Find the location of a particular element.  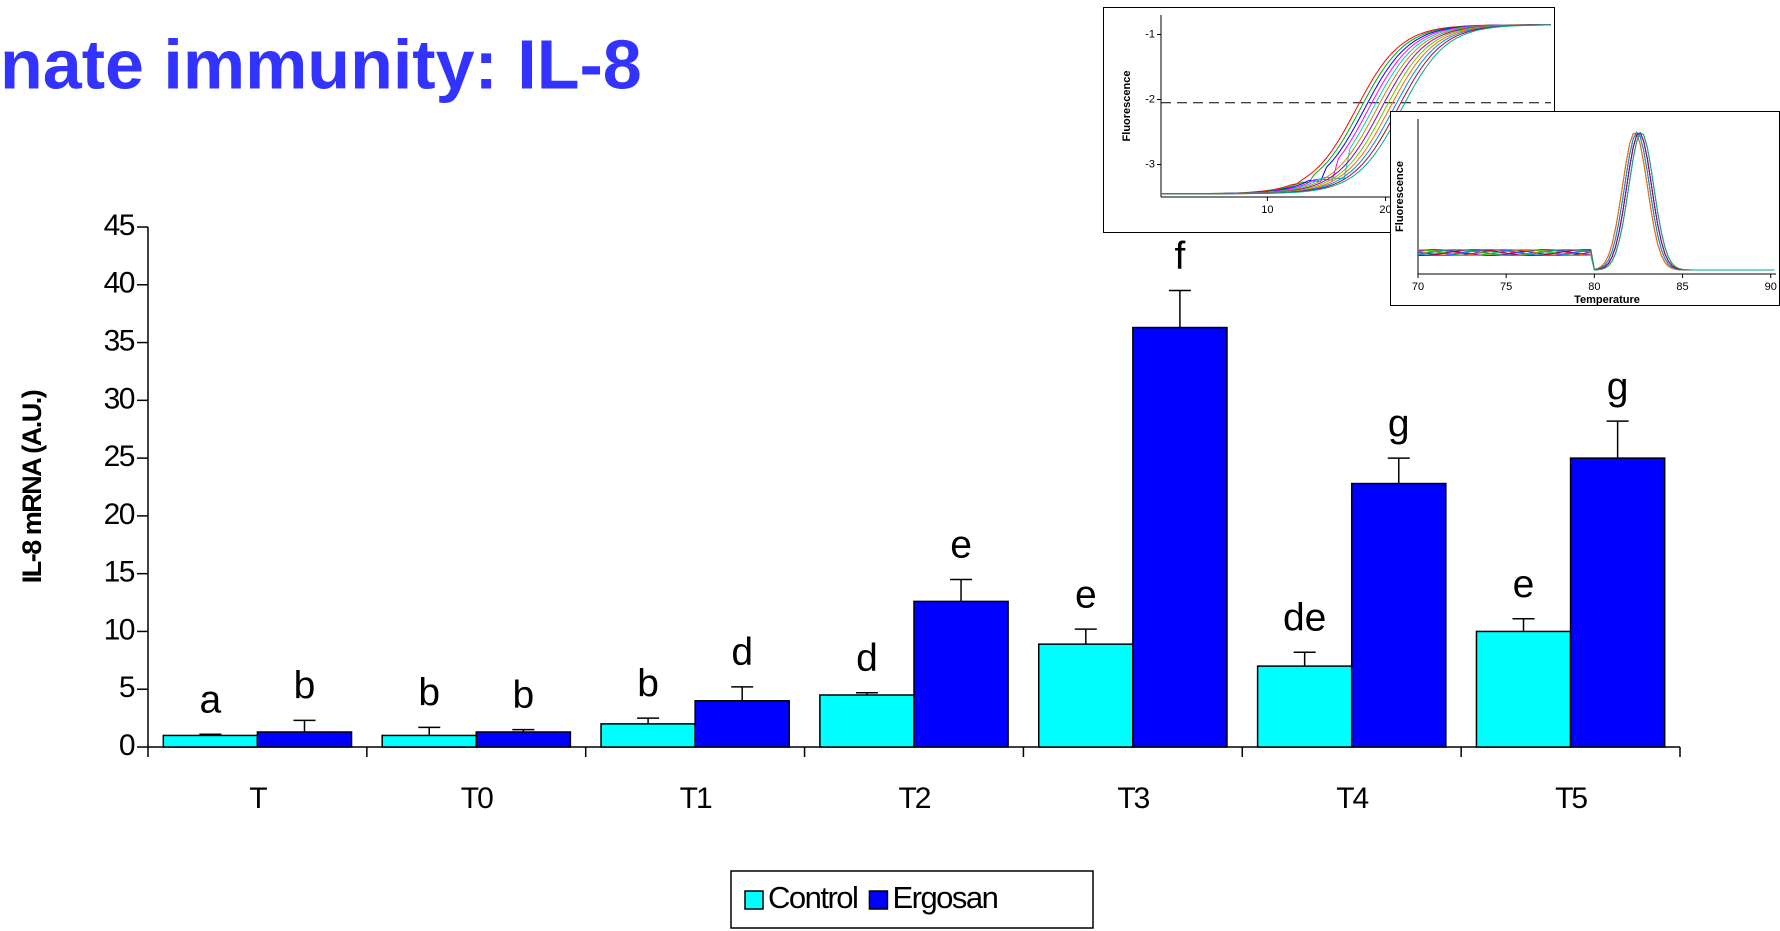

inset-y-tick-label: -1 is located at coordinates (1150, 34).